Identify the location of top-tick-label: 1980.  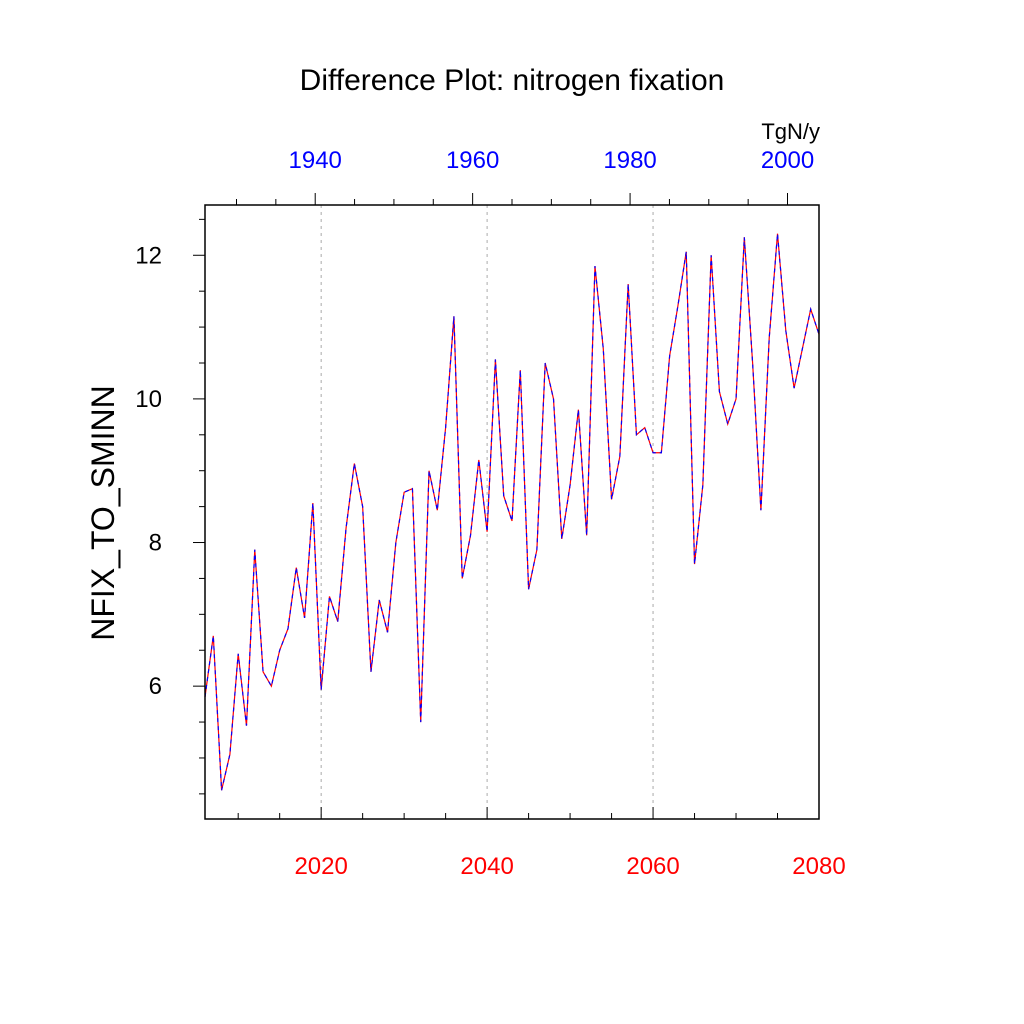
(629, 160).